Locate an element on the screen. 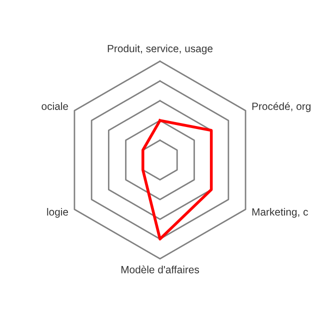 The image size is (320, 320). spoke-label: Modèle d'affaires is located at coordinates (160, 270).